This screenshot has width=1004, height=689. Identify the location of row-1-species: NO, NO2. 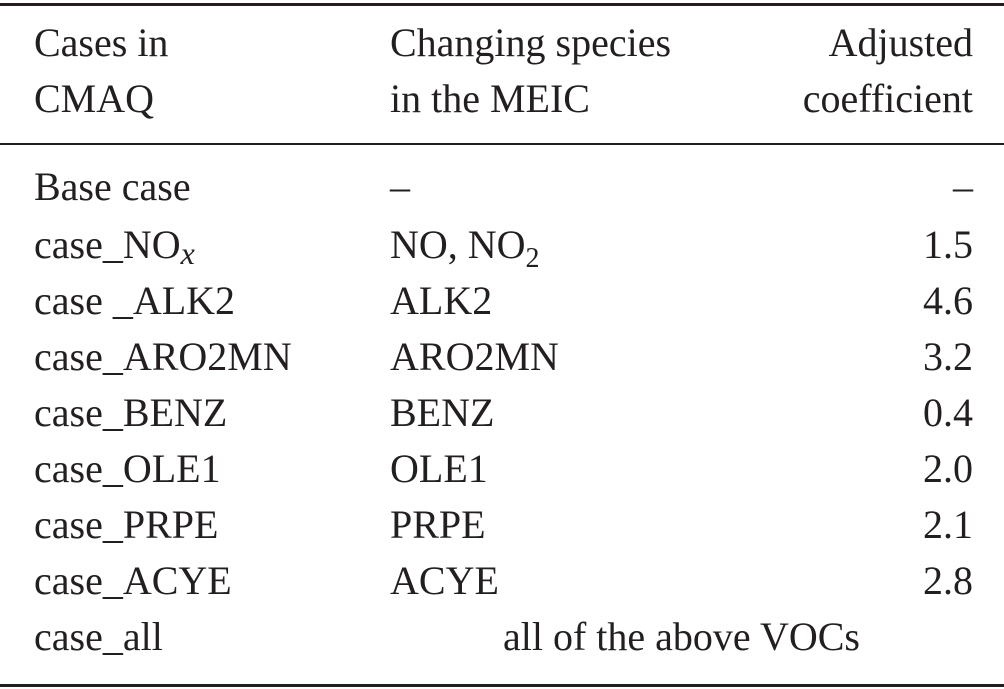
(465, 248).